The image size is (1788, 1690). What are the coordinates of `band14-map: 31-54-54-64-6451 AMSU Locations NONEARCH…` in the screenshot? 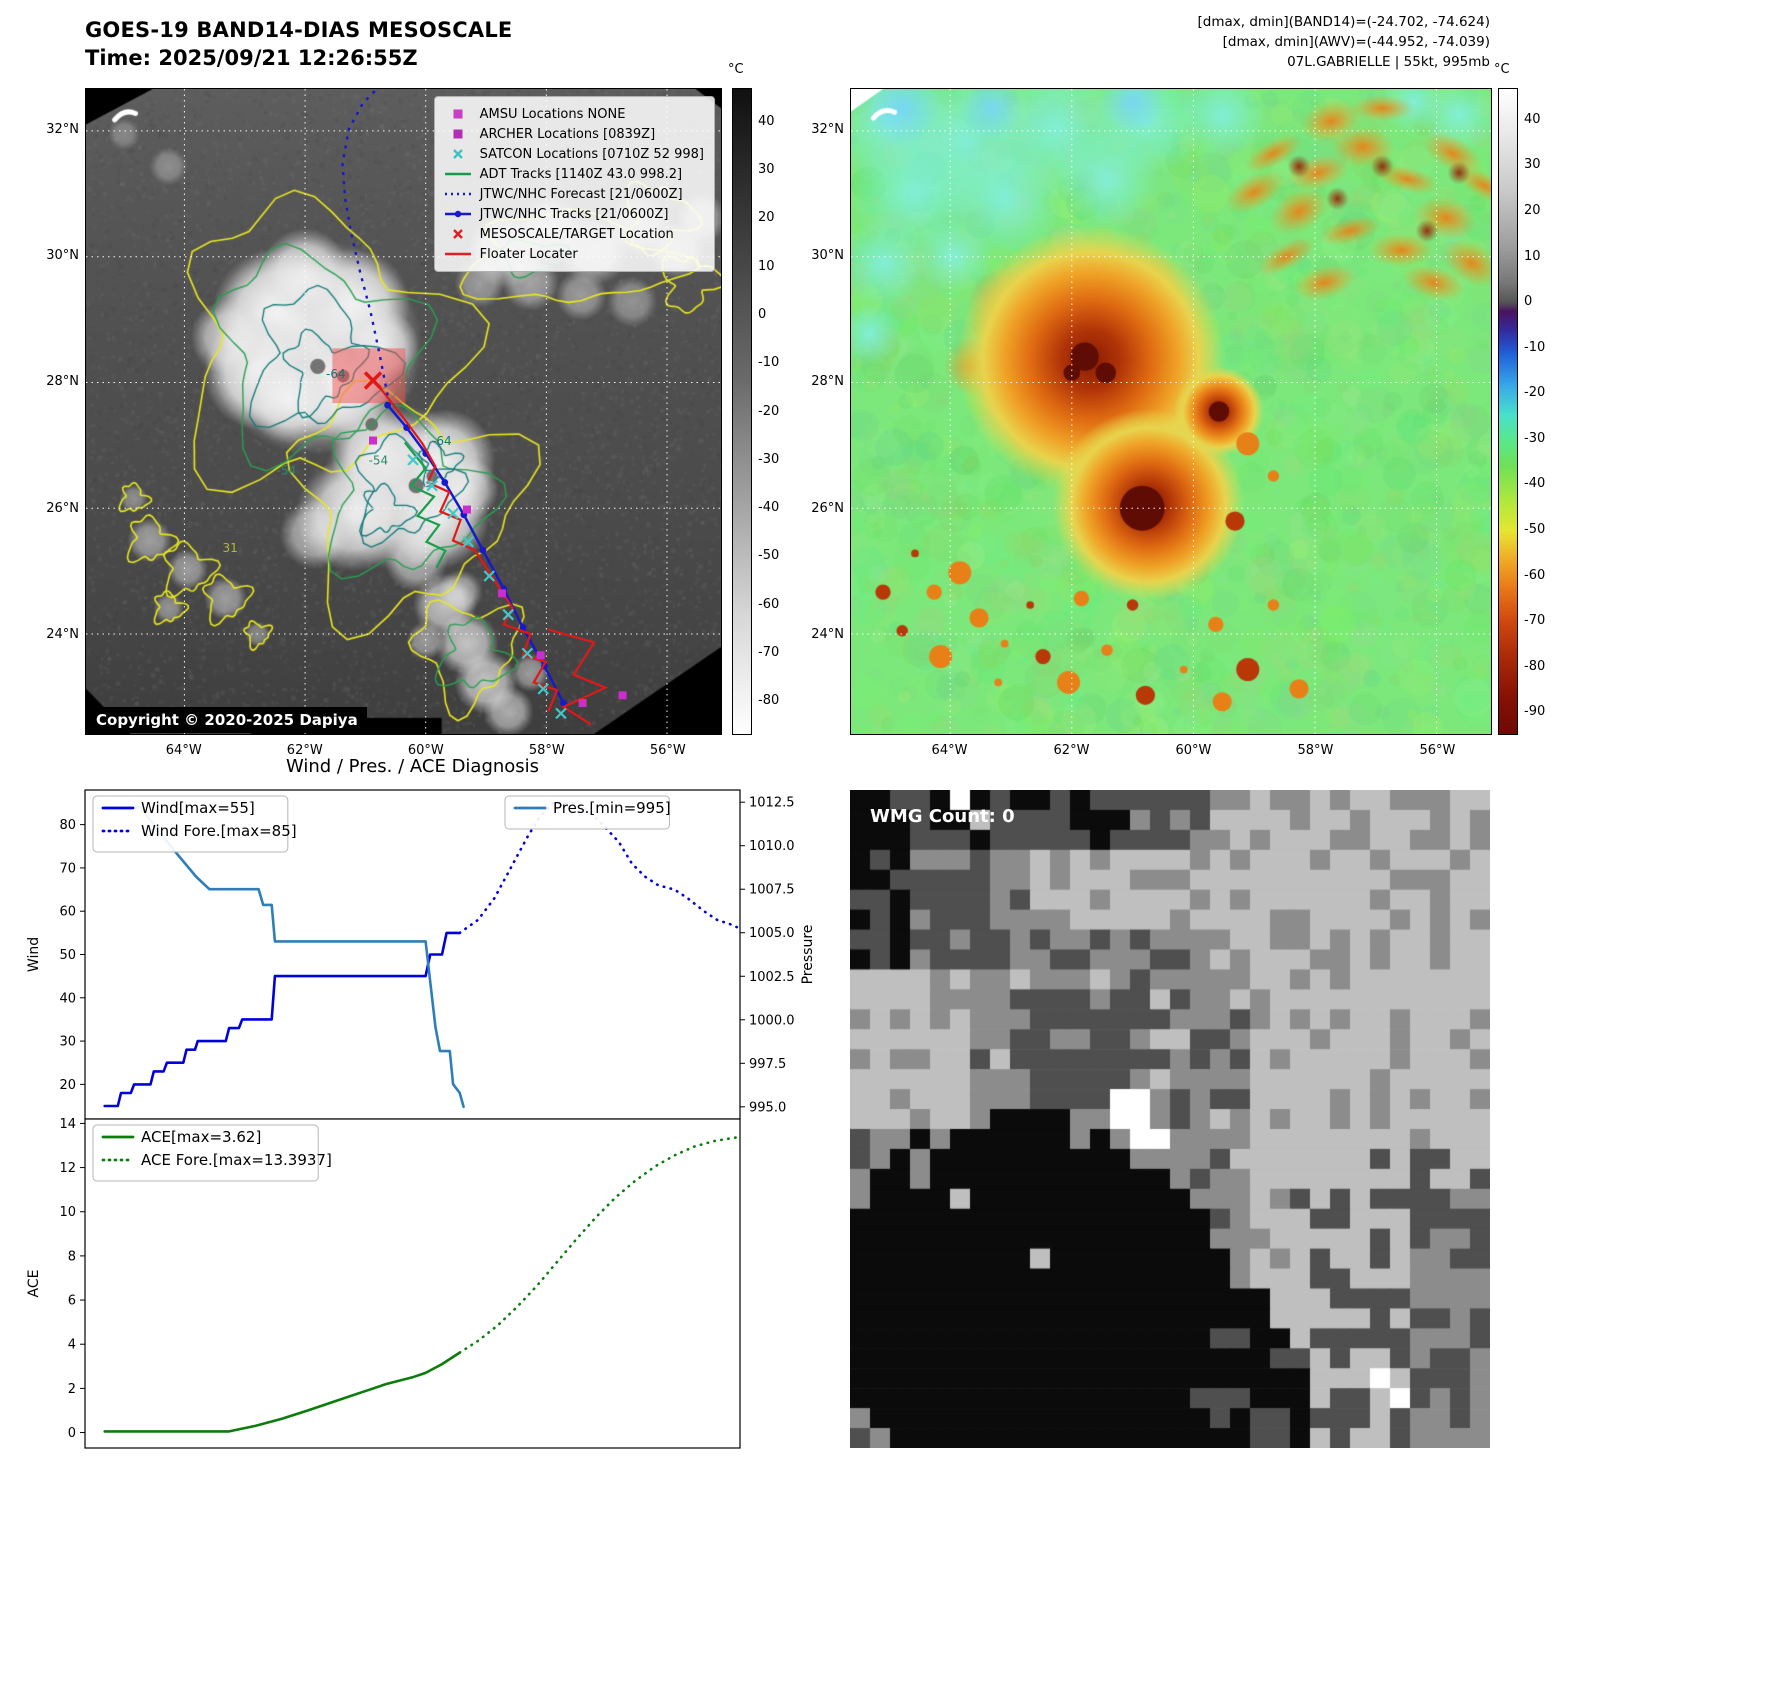 It's located at (403, 411).